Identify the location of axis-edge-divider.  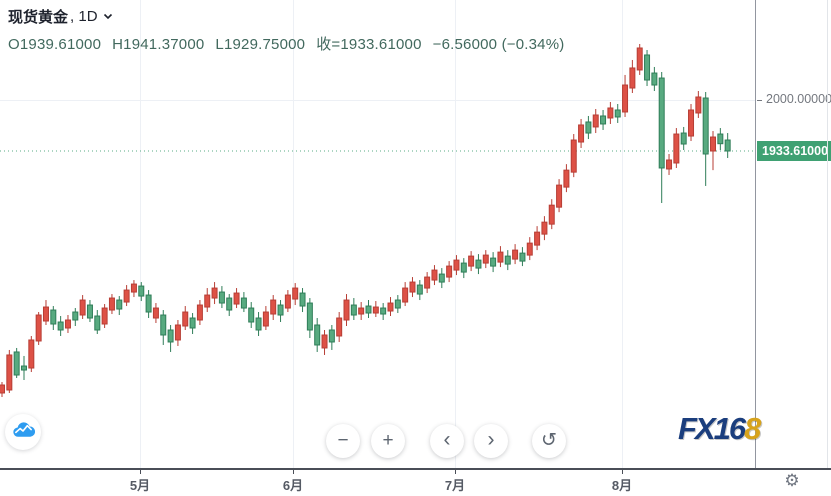
(827, 234).